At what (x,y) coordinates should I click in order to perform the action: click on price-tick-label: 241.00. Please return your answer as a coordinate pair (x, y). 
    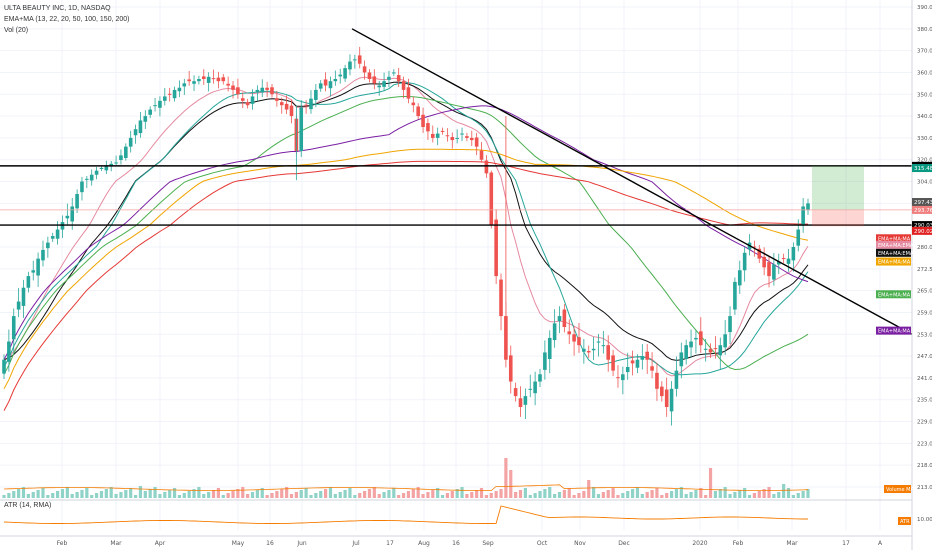
    Looking at the image, I should click on (924, 379).